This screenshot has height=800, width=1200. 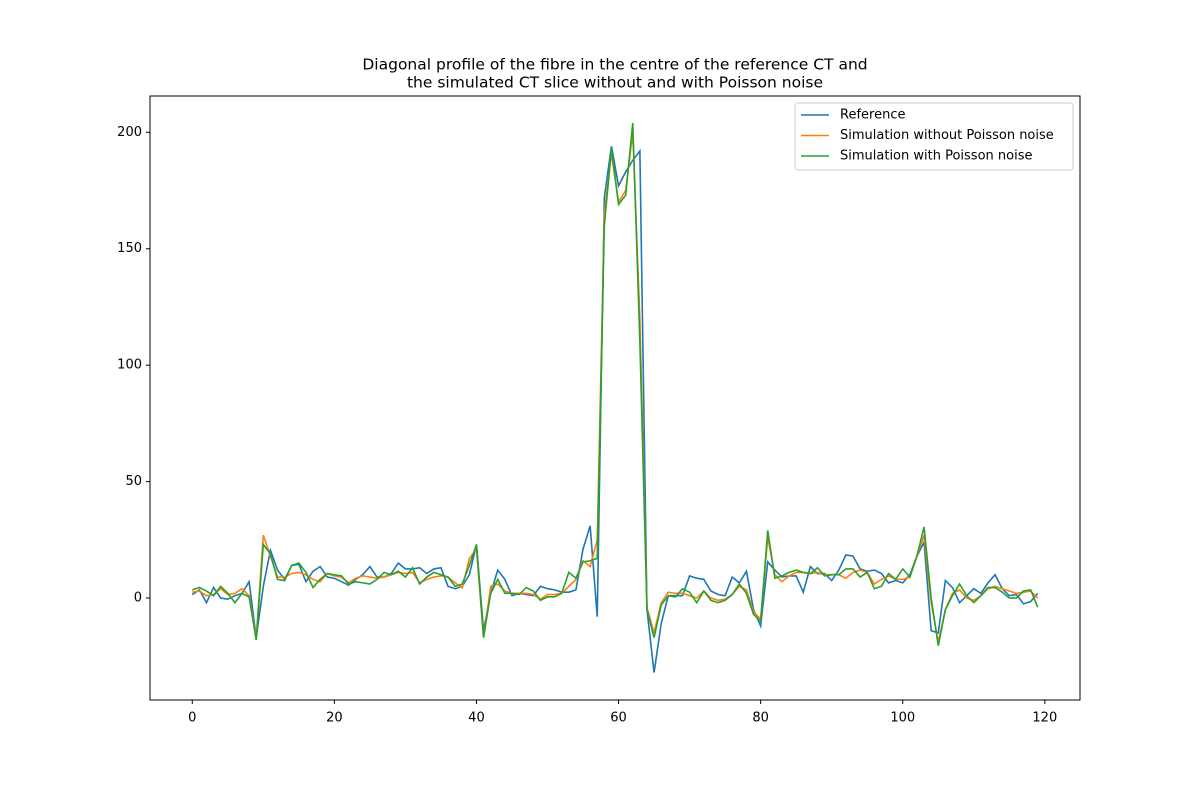 I want to click on x-tick-label: 0, so click(x=192, y=718).